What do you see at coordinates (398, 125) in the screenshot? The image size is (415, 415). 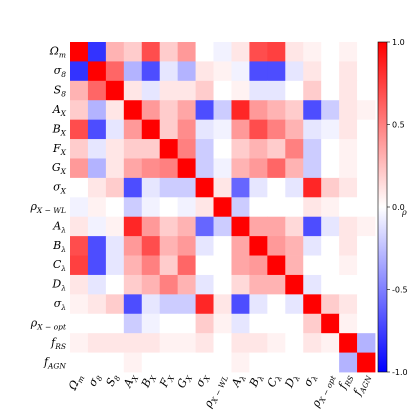 I see `colorbar-tick-label: 0.5` at bounding box center [398, 125].